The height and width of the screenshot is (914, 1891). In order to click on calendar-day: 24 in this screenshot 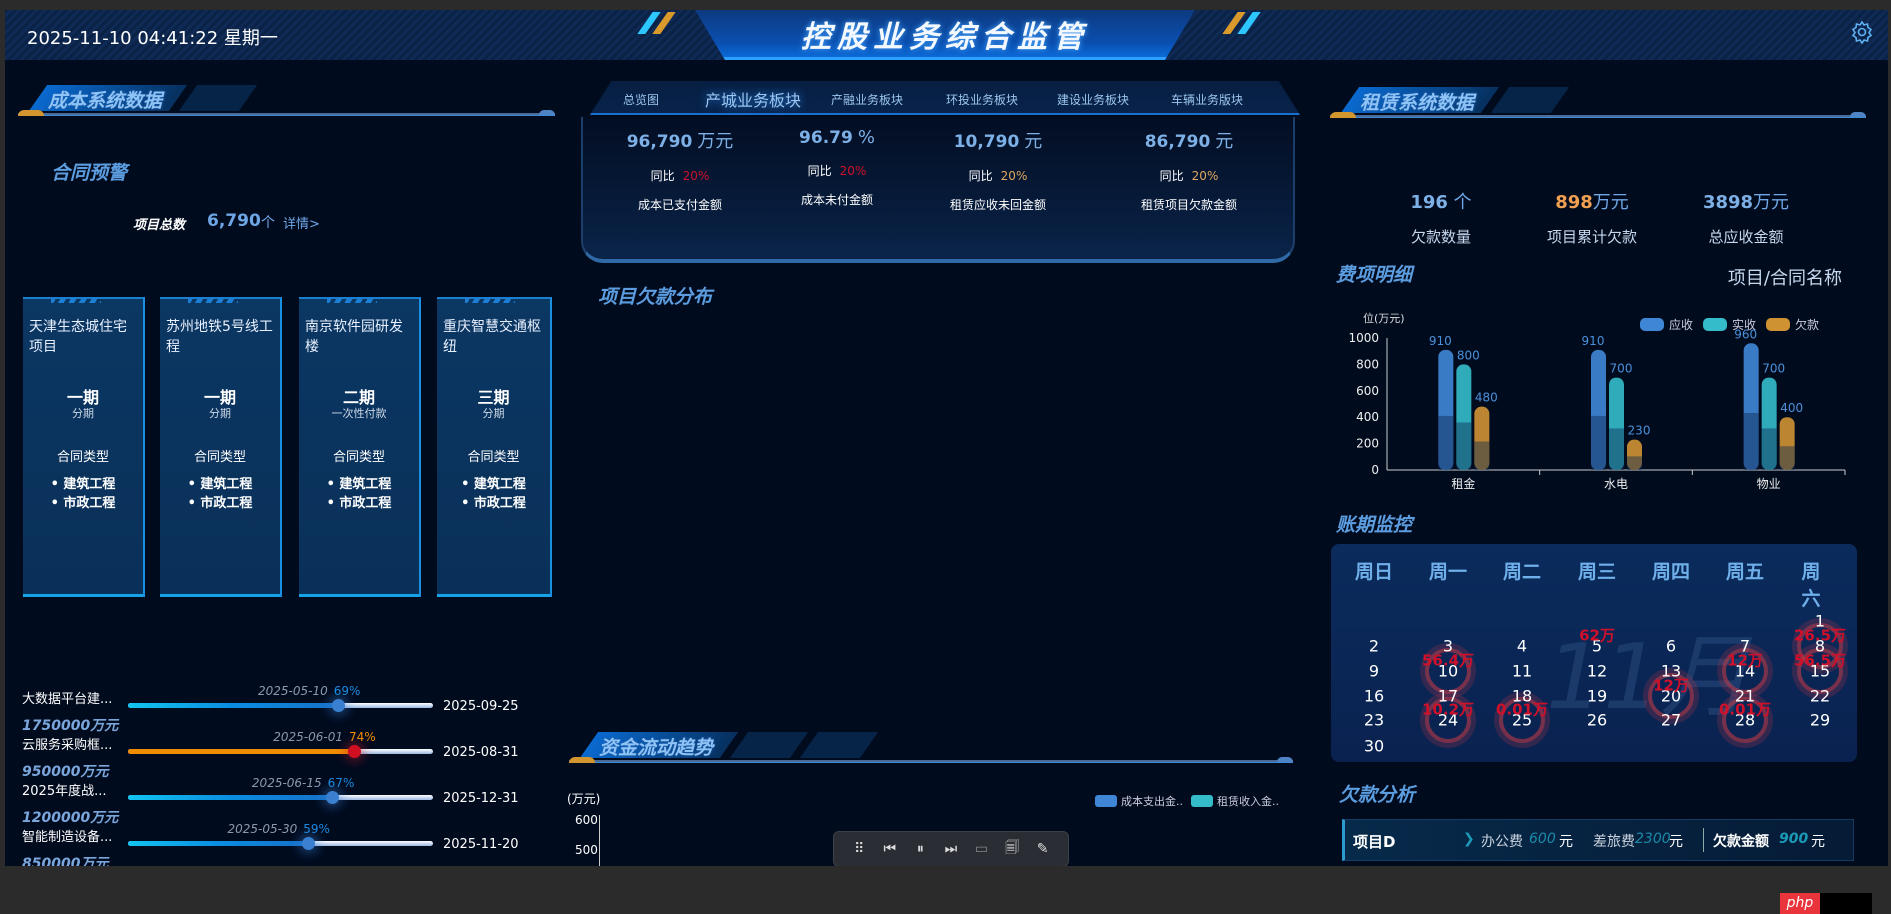, I will do `click(1448, 720)`.